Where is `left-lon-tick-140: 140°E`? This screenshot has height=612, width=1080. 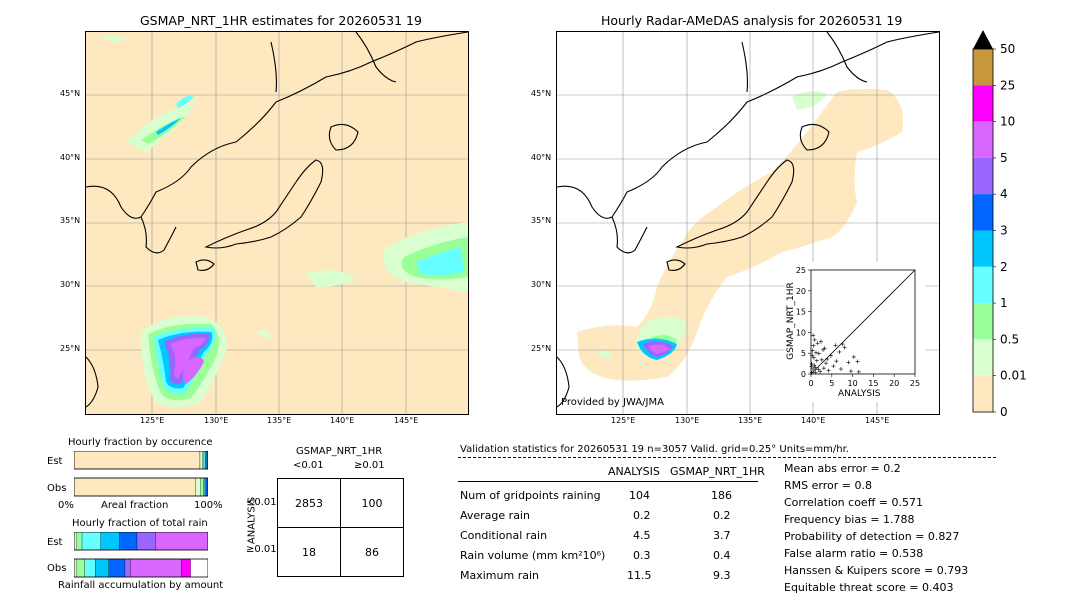
left-lon-tick-140: 140°E is located at coordinates (342, 420).